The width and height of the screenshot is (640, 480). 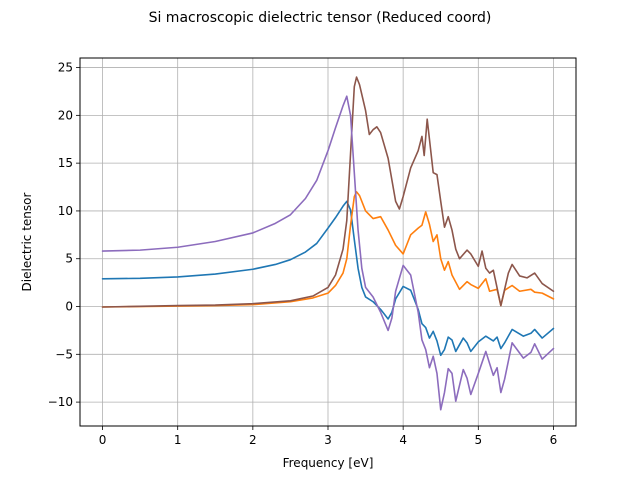 What do you see at coordinates (65, 68) in the screenshot?
I see `y-tick-label: 25` at bounding box center [65, 68].